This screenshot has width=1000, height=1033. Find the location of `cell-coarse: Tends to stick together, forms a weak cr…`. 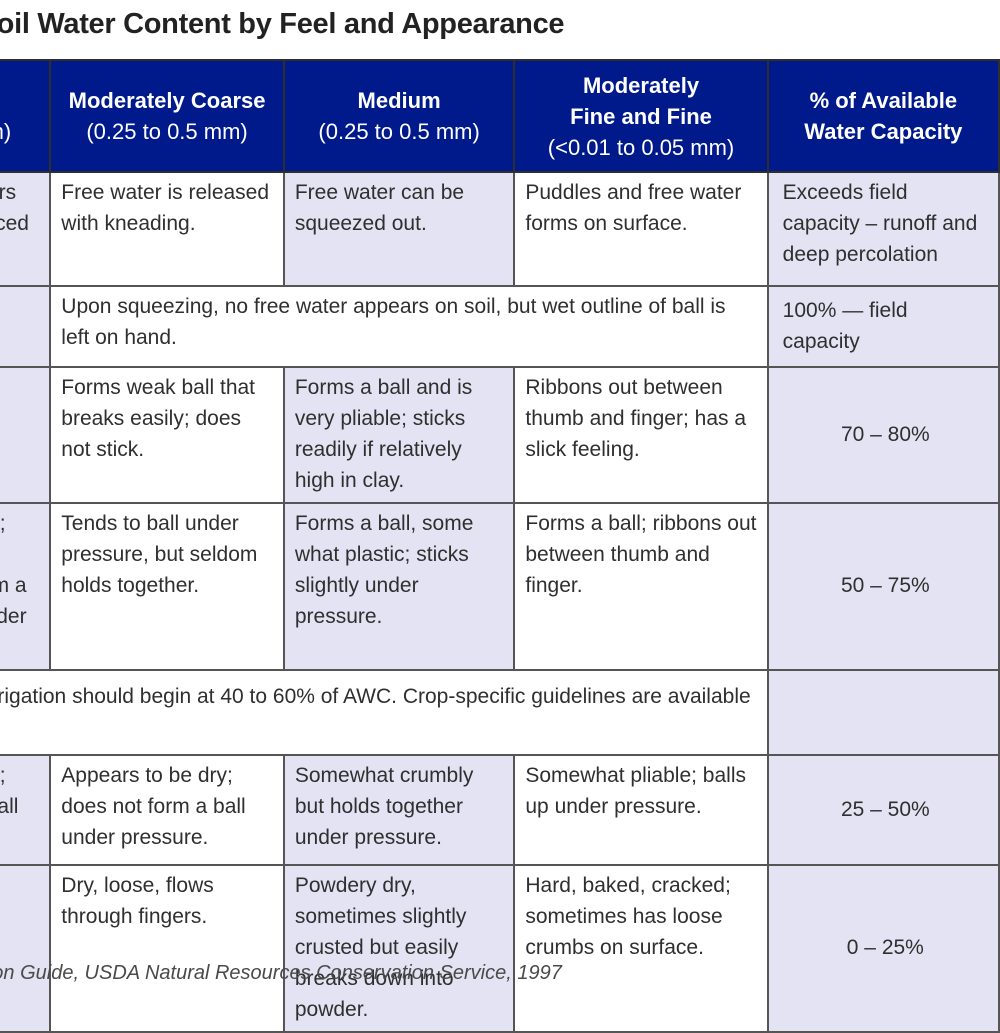

cell-coarse: Tends to stick together, forms a weak cr… is located at coordinates (26, 435).